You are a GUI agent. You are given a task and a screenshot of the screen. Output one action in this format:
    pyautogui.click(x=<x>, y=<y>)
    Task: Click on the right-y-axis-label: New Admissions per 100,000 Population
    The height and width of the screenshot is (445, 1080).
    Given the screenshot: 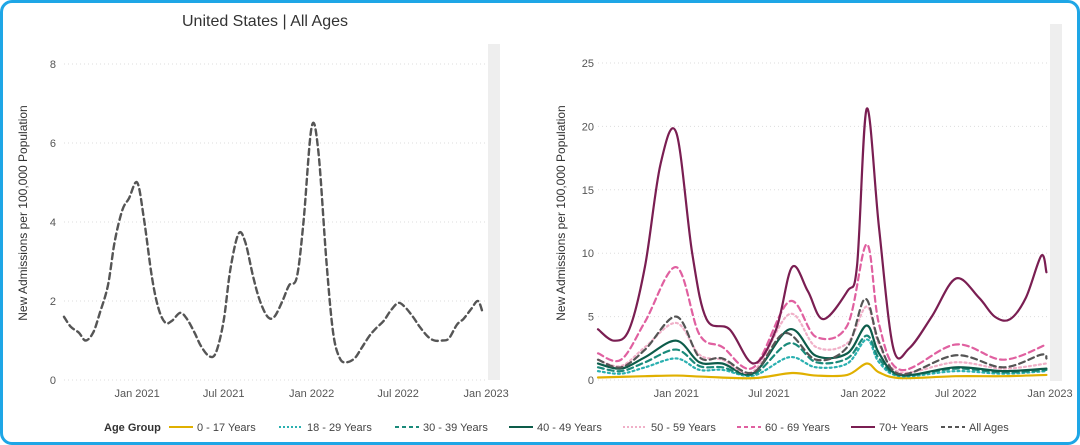 What is the action you would take?
    pyautogui.click(x=561, y=212)
    